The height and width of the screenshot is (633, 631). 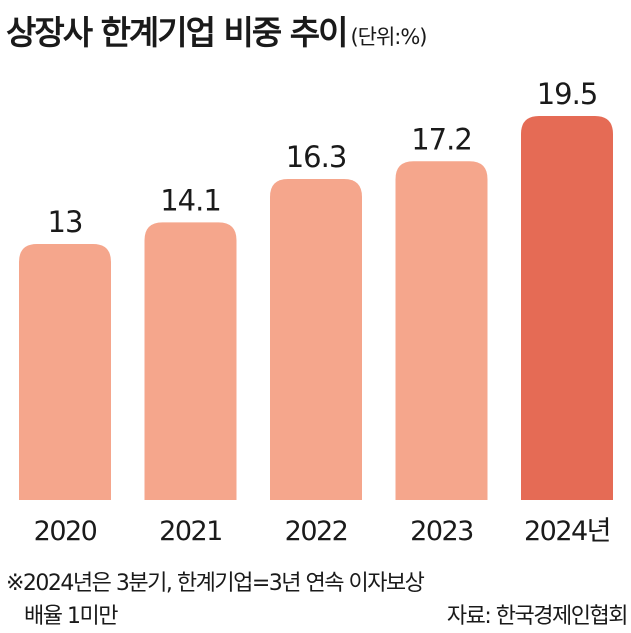 I want to click on bar-2023, so click(x=441, y=331).